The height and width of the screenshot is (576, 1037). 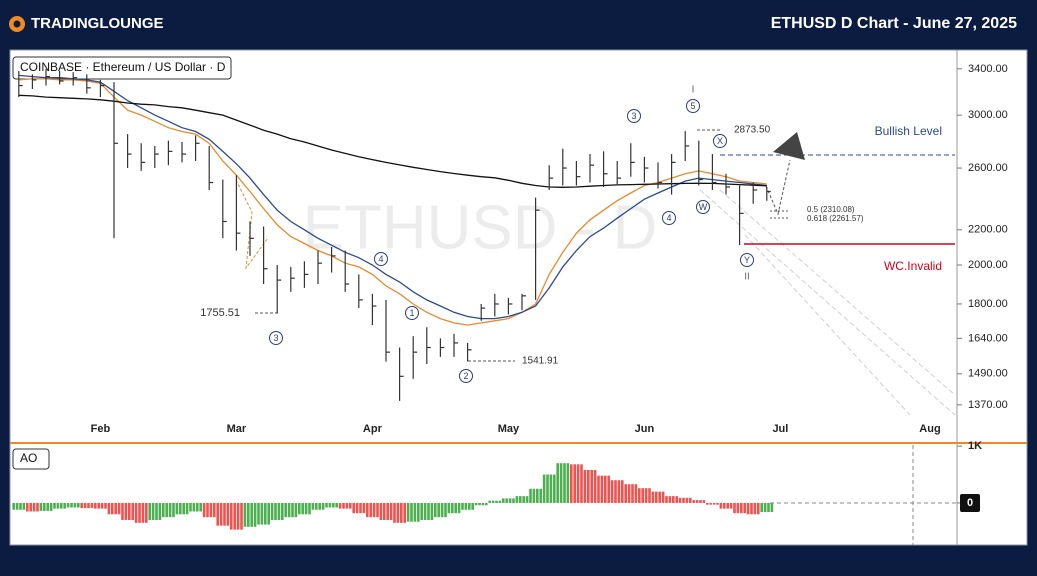 What do you see at coordinates (988, 338) in the screenshot?
I see `y-tick-label: 1640.00` at bounding box center [988, 338].